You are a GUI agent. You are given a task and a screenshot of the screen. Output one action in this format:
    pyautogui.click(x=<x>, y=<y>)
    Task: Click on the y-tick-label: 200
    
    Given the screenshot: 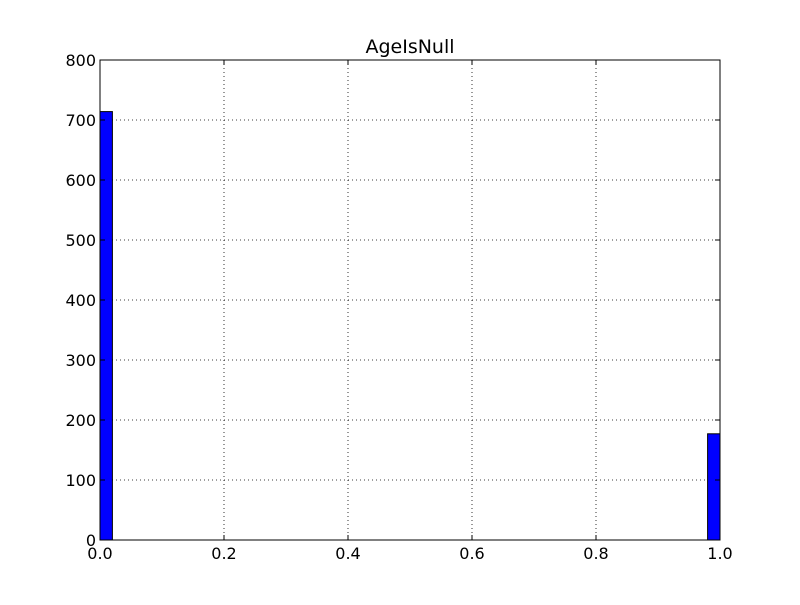 What is the action you would take?
    pyautogui.click(x=80, y=420)
    